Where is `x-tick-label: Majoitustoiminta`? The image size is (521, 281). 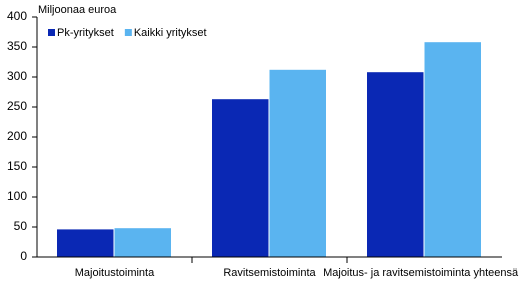
x-tick-label: Majoitustoiminta is located at coordinates (115, 273).